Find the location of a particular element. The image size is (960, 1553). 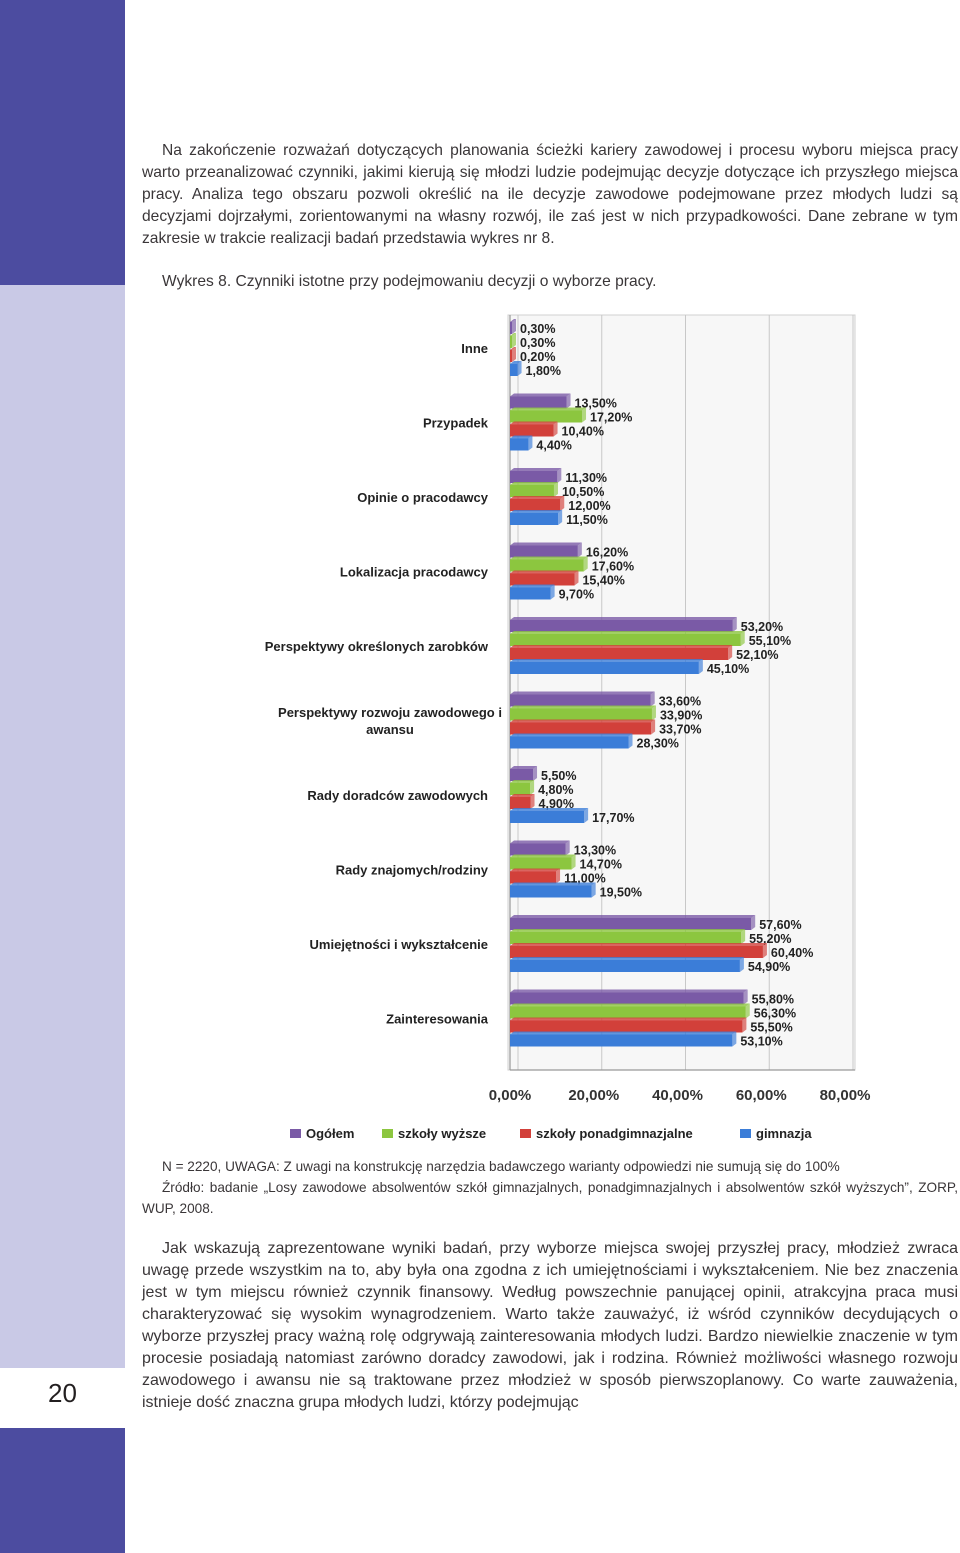

data-label: 12,00% is located at coordinates (589, 506).